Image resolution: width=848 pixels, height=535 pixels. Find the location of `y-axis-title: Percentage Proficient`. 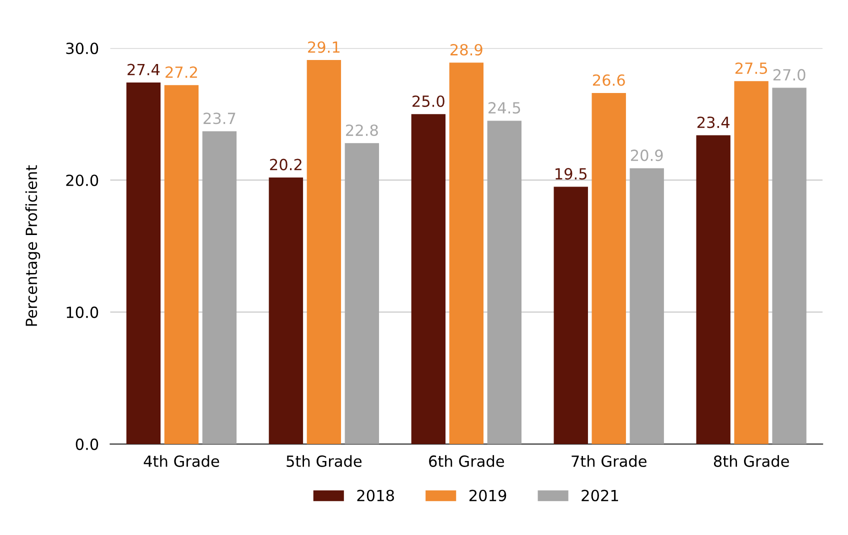

y-axis-title: Percentage Proficient is located at coordinates (32, 245).